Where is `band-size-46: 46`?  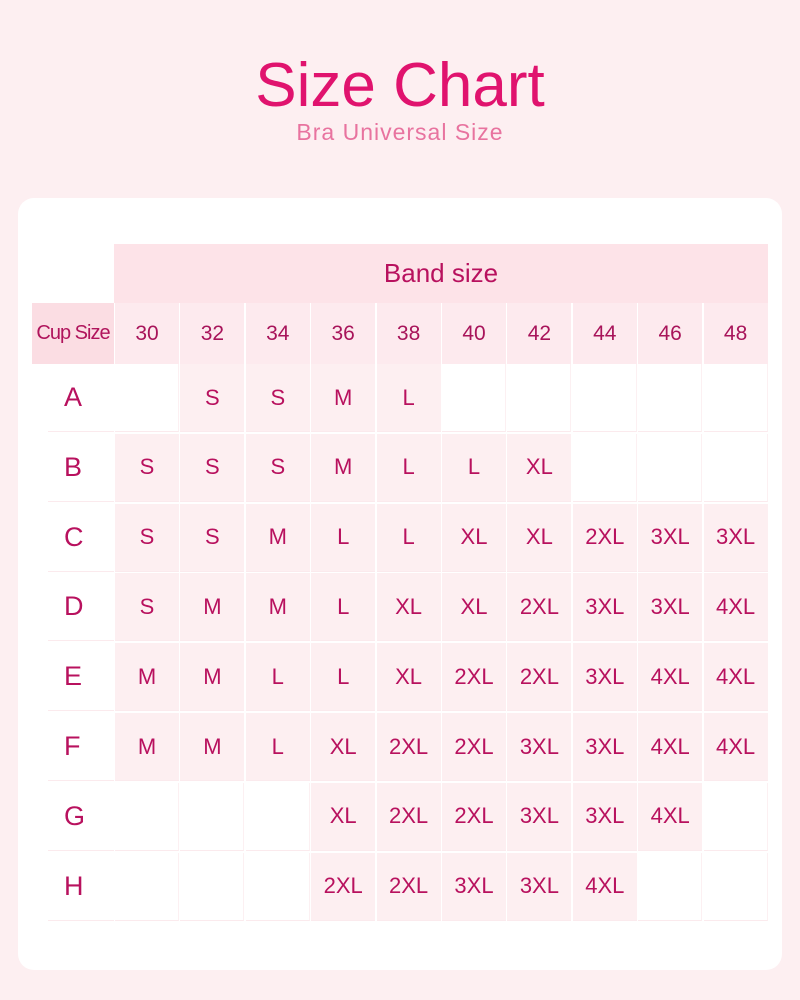
band-size-46: 46 is located at coordinates (670, 333).